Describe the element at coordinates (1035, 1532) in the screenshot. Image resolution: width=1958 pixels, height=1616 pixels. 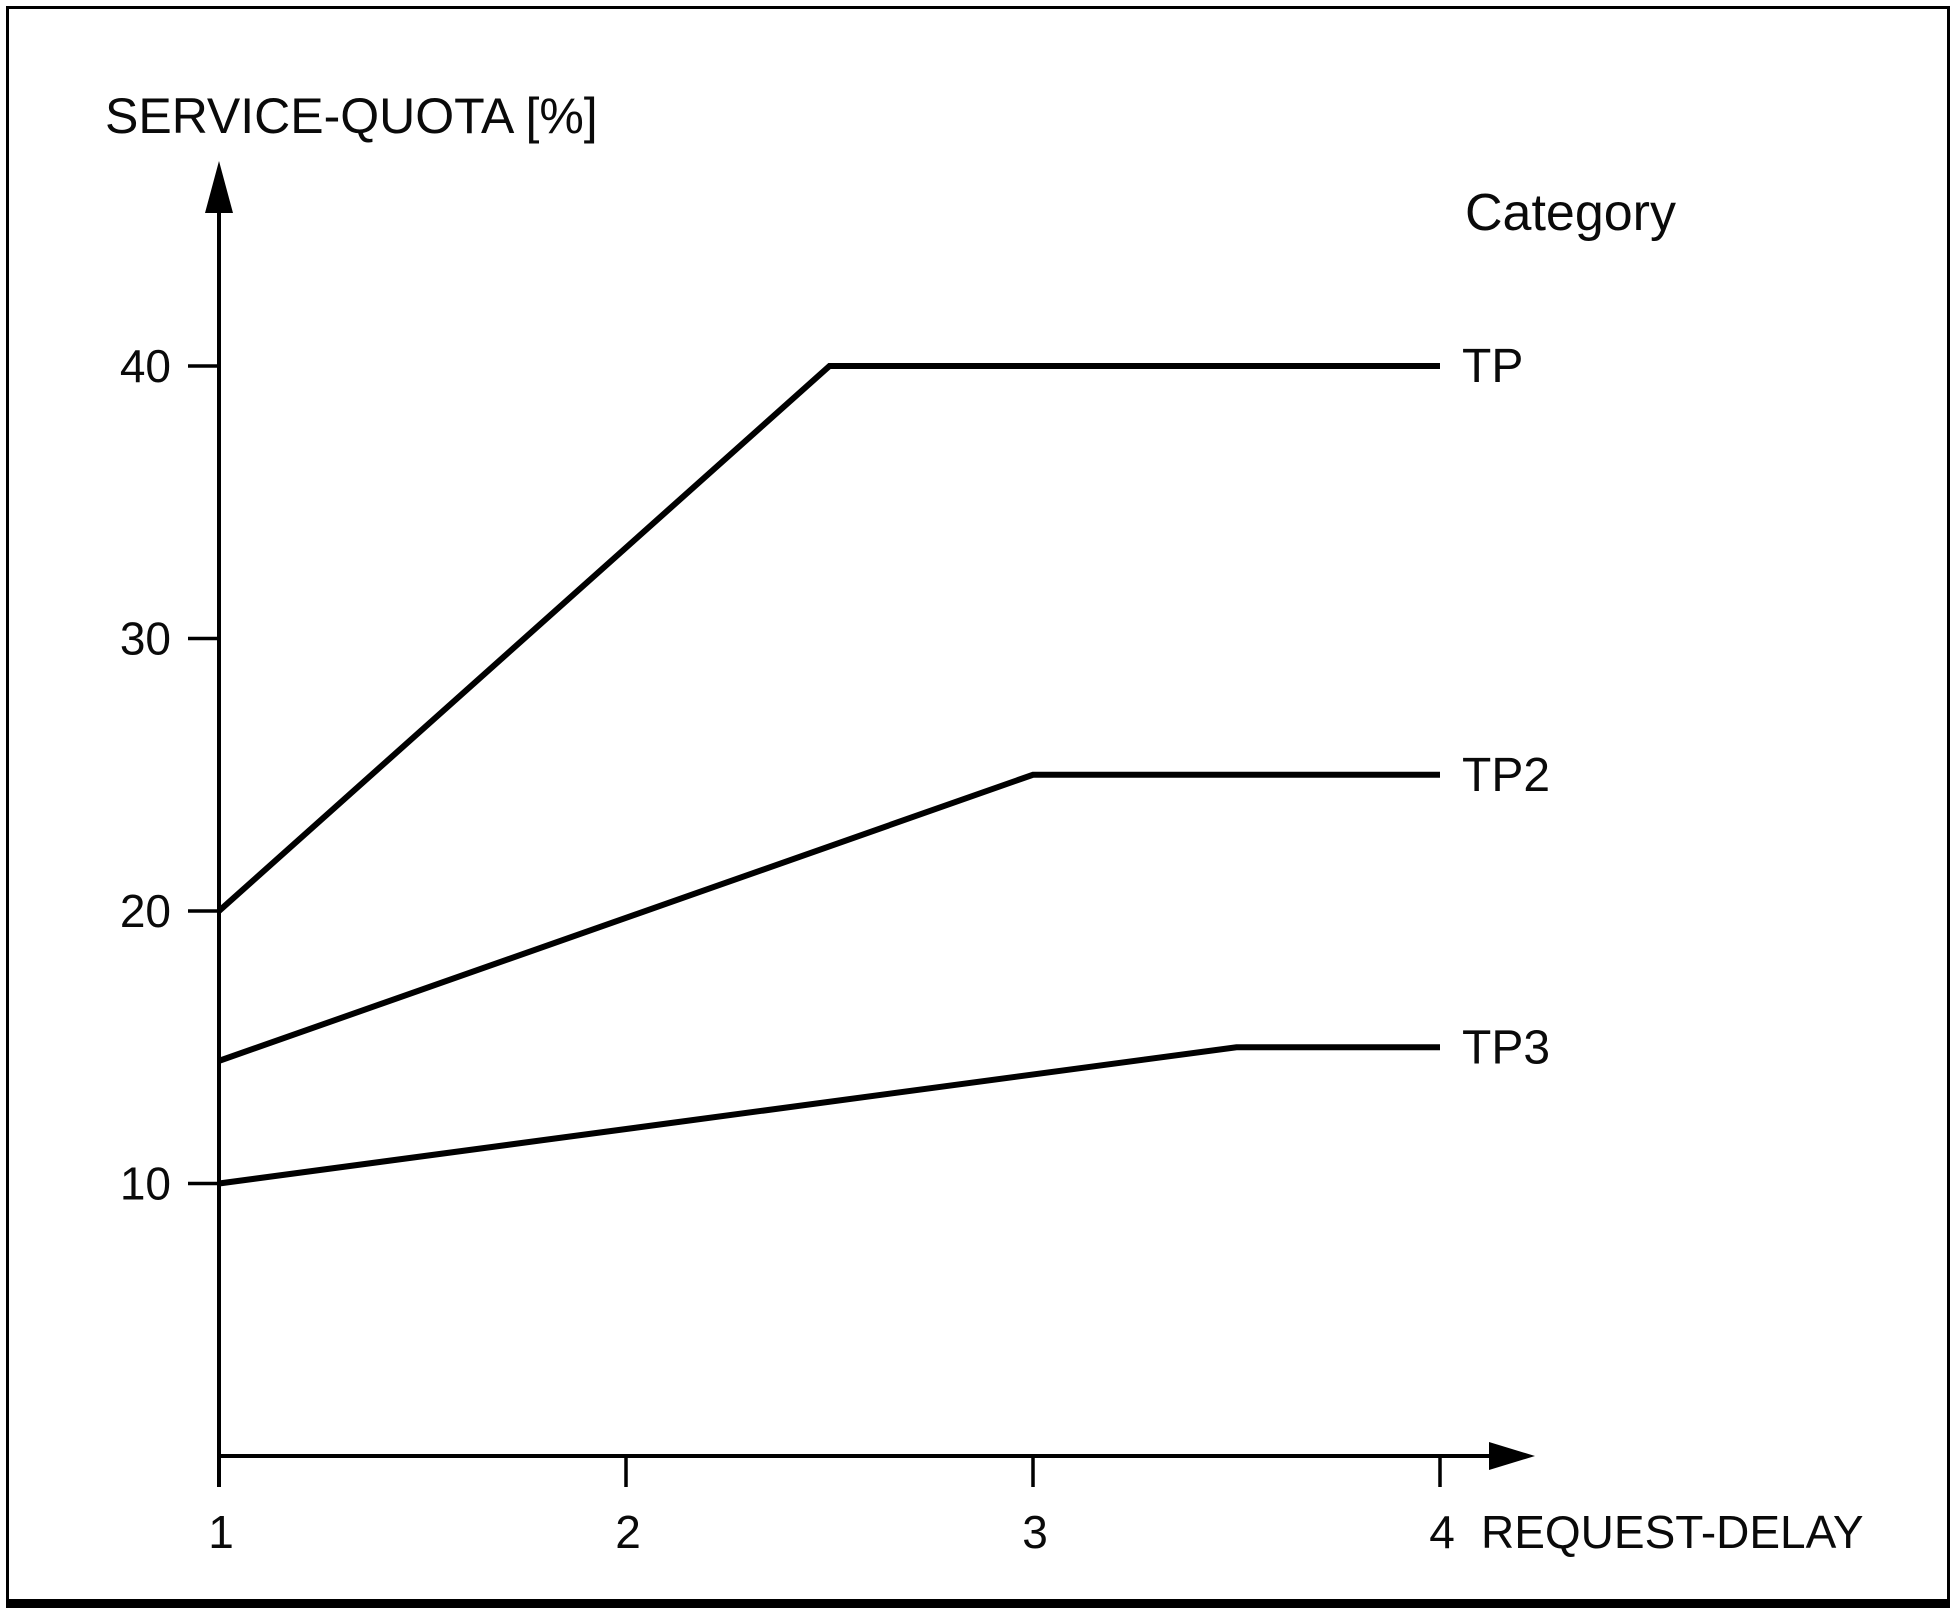
I see `x-tick-label-3: 3` at that location.